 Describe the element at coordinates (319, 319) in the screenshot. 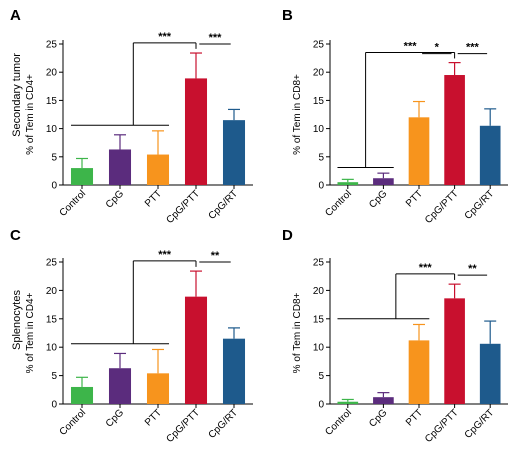

I see `panel-d-y-tick-label: 15` at that location.